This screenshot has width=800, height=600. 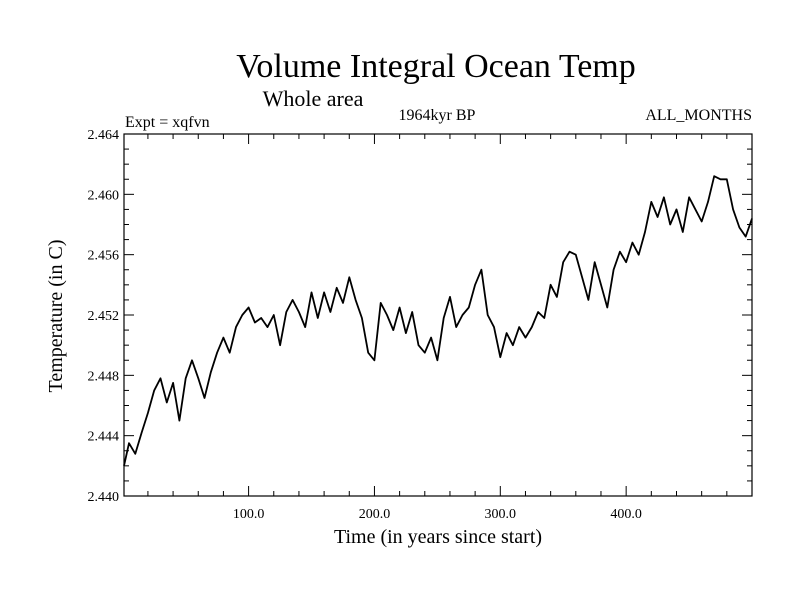 What do you see at coordinates (436, 66) in the screenshot?
I see `chart-title: Volume Integral Ocean Temp` at bounding box center [436, 66].